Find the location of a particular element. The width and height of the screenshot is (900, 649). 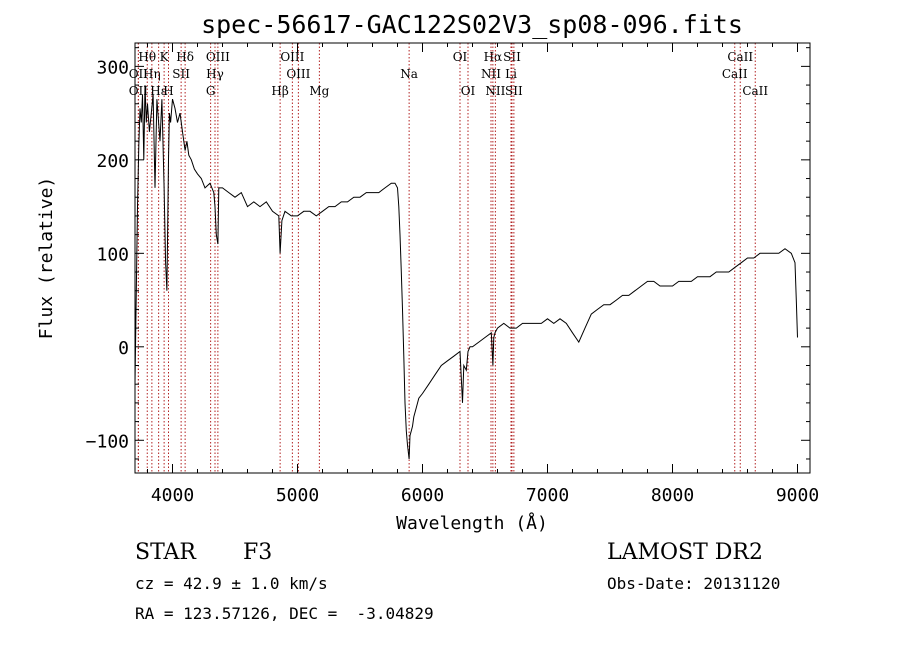

line-marker-label: G is located at coordinates (211, 91).